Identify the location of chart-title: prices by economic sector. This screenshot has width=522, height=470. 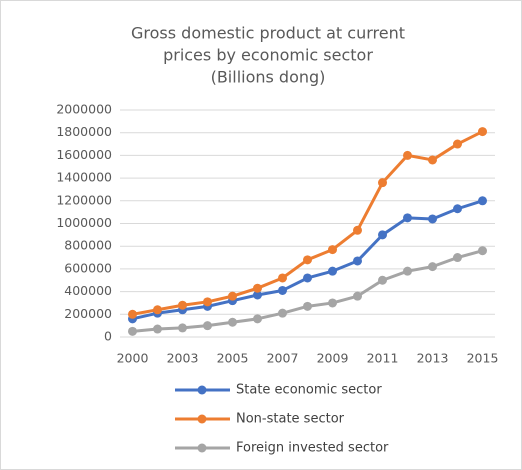
(268, 55).